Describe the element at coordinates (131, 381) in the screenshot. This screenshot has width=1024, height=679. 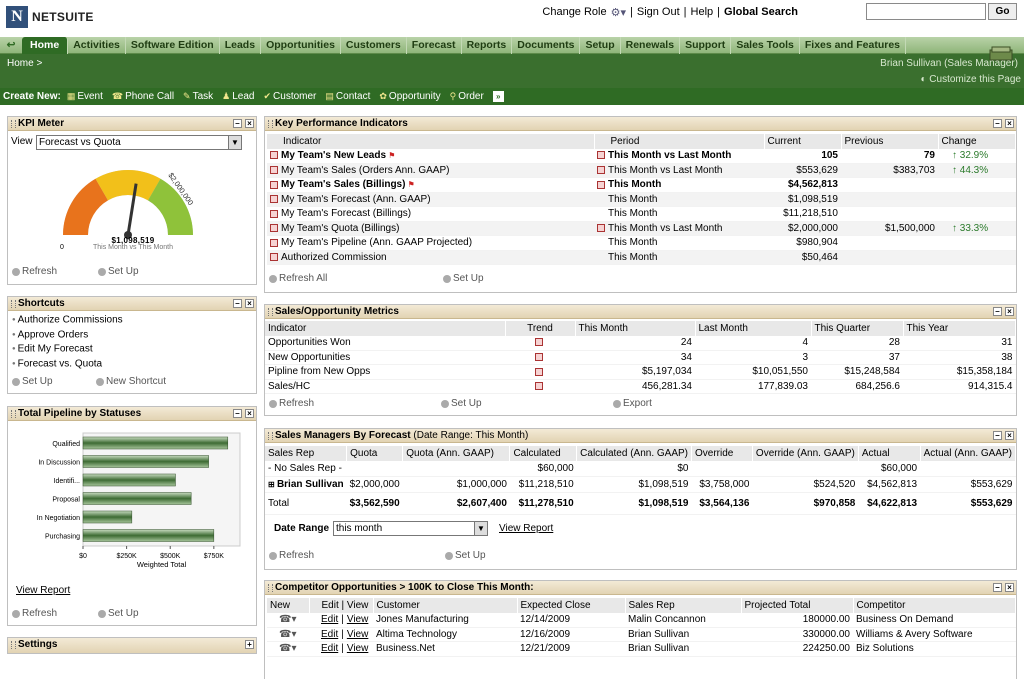
I see `new-shortcut-link: New Shortcut` at that location.